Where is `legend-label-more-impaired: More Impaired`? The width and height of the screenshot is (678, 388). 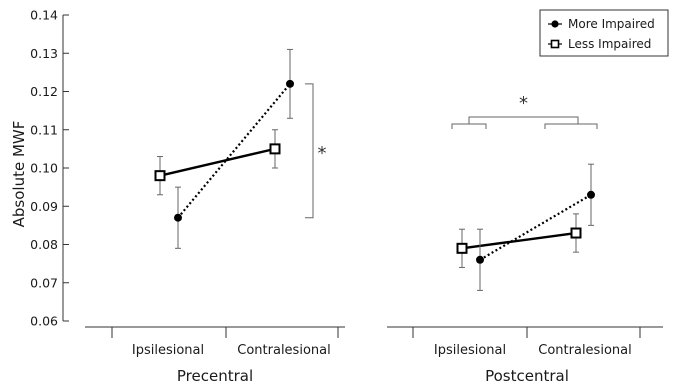
legend-label-more-impaired: More Impaired is located at coordinates (611, 24).